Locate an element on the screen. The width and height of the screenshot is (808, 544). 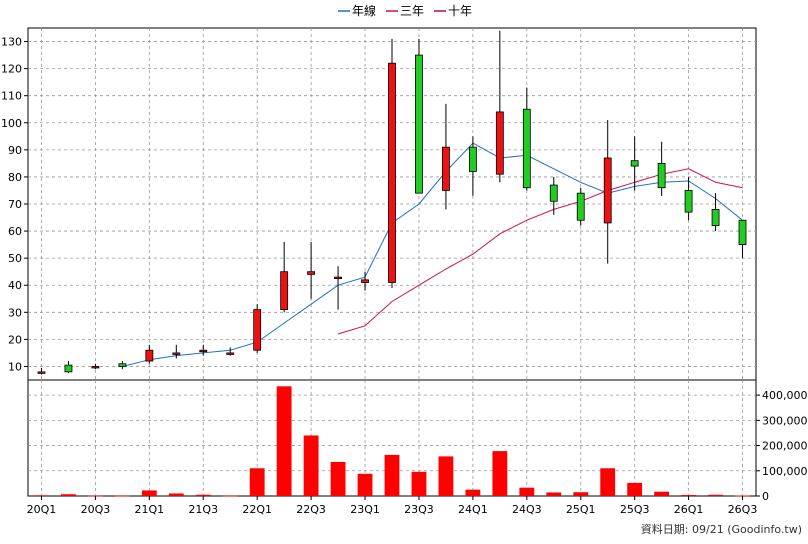
volume-tick-label: 200,000 is located at coordinates (785, 446).